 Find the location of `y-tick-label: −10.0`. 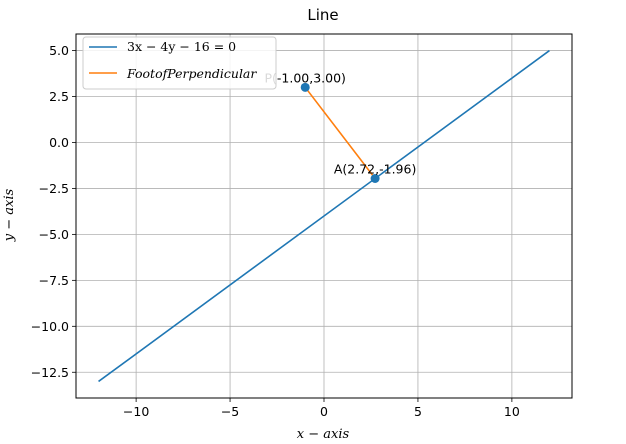

y-tick-label: −10.0 is located at coordinates (50, 326).